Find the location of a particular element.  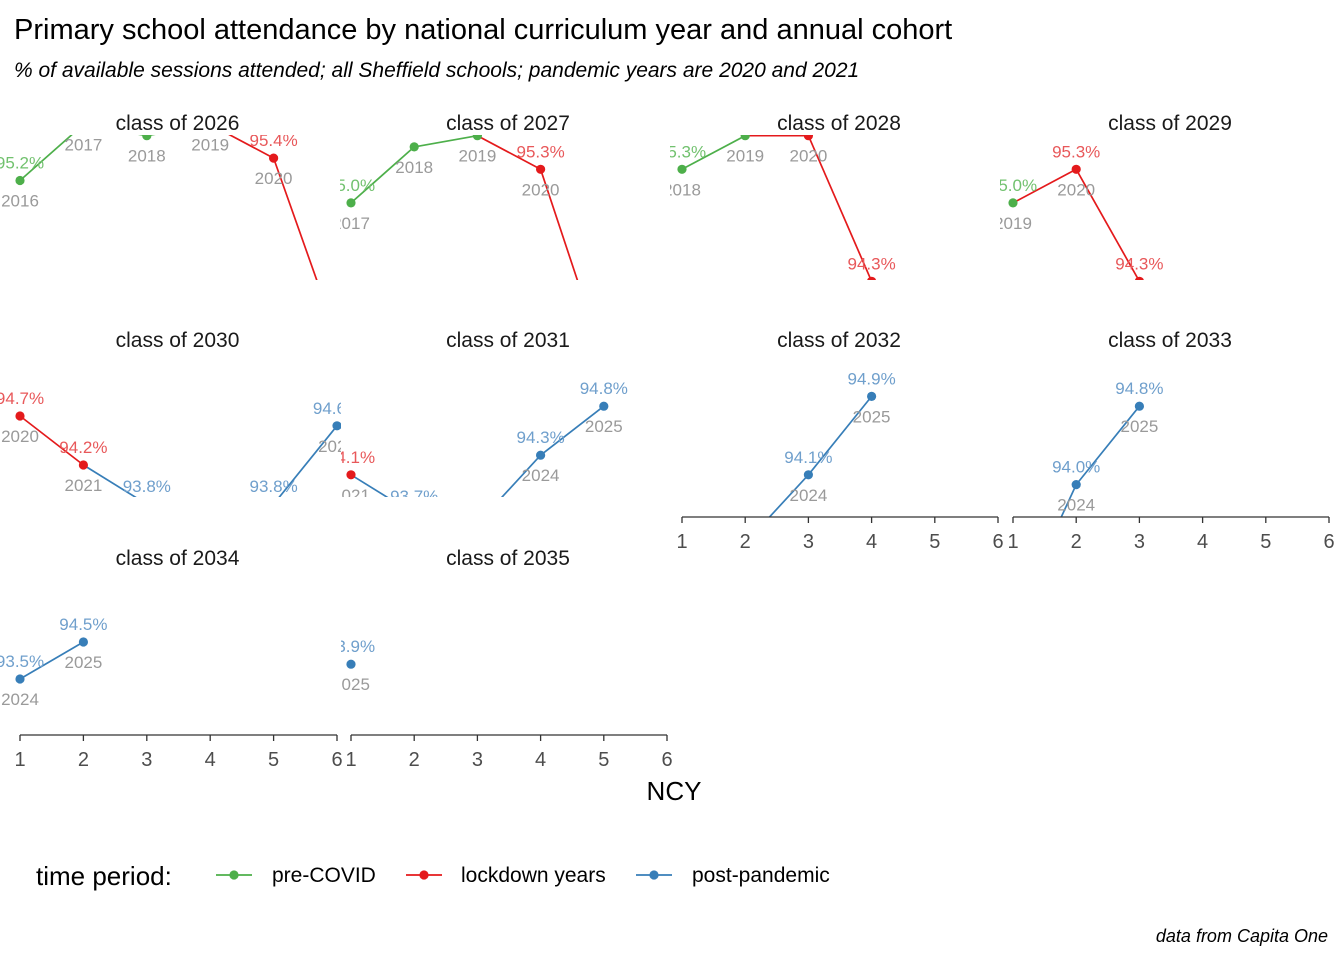

data-value-label: 93.3% is located at coordinates (667, 375).